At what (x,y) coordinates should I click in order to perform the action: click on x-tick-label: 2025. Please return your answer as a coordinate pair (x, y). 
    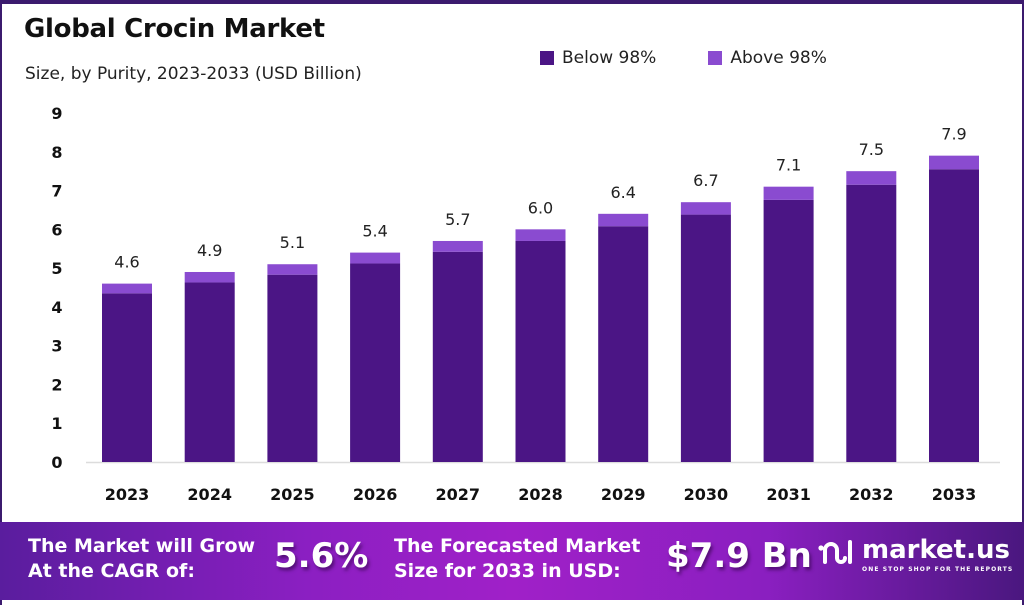
    Looking at the image, I should click on (292, 494).